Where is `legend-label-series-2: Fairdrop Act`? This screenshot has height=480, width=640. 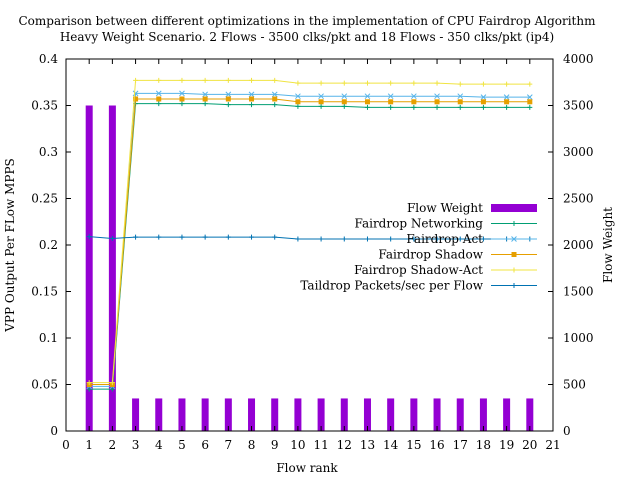
legend-label-series-2: Fairdrop Act is located at coordinates (444, 239).